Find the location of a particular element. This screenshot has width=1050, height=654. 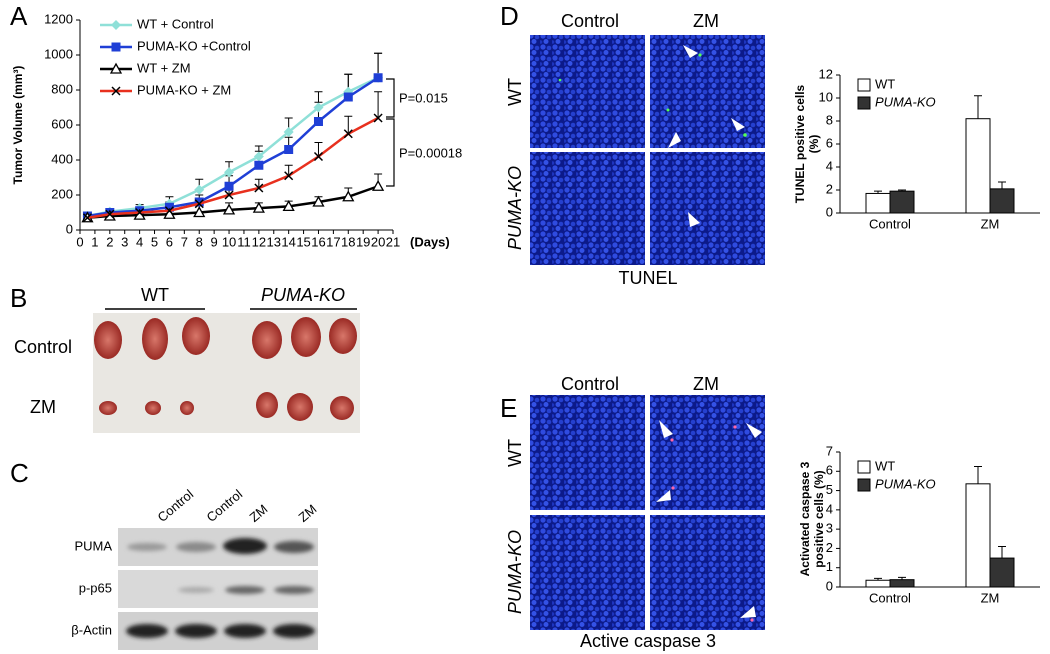

x-tick-label: 11 is located at coordinates (244, 241).